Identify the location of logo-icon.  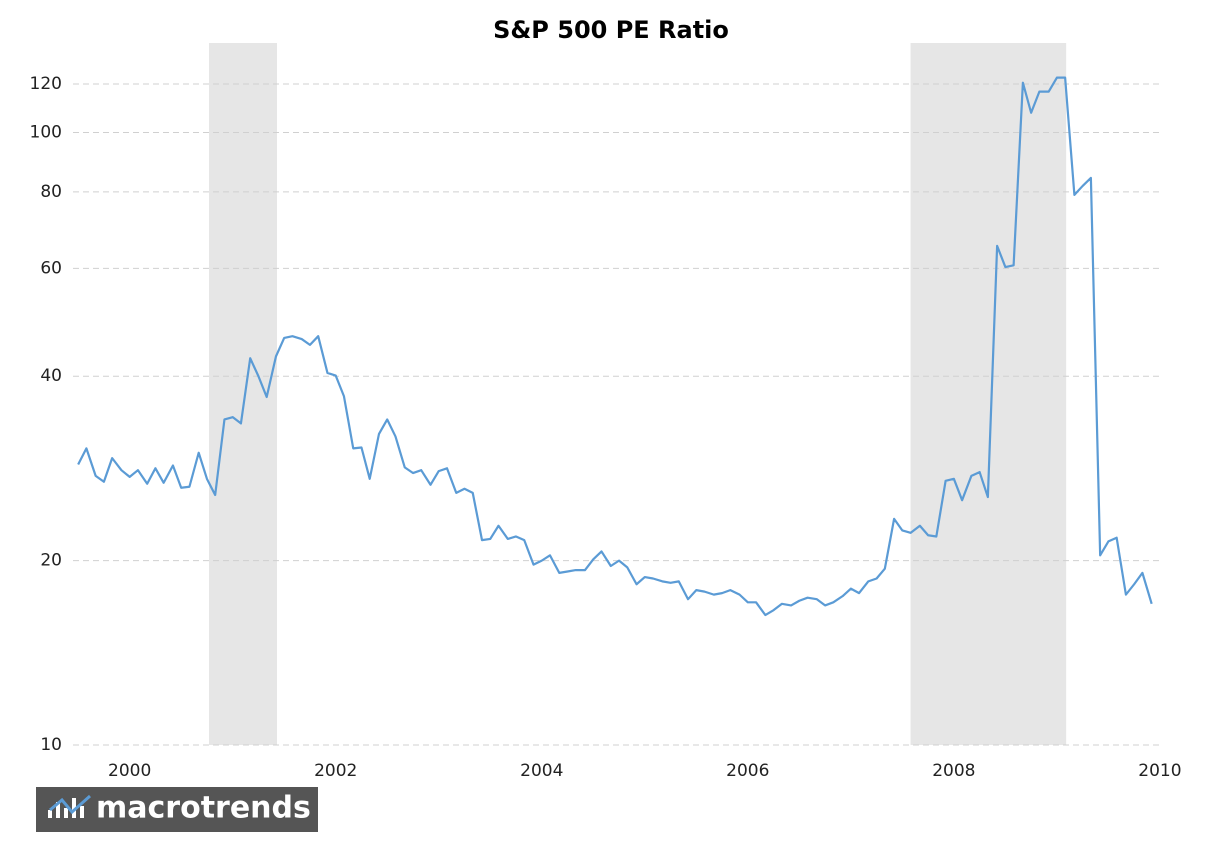
(66, 808).